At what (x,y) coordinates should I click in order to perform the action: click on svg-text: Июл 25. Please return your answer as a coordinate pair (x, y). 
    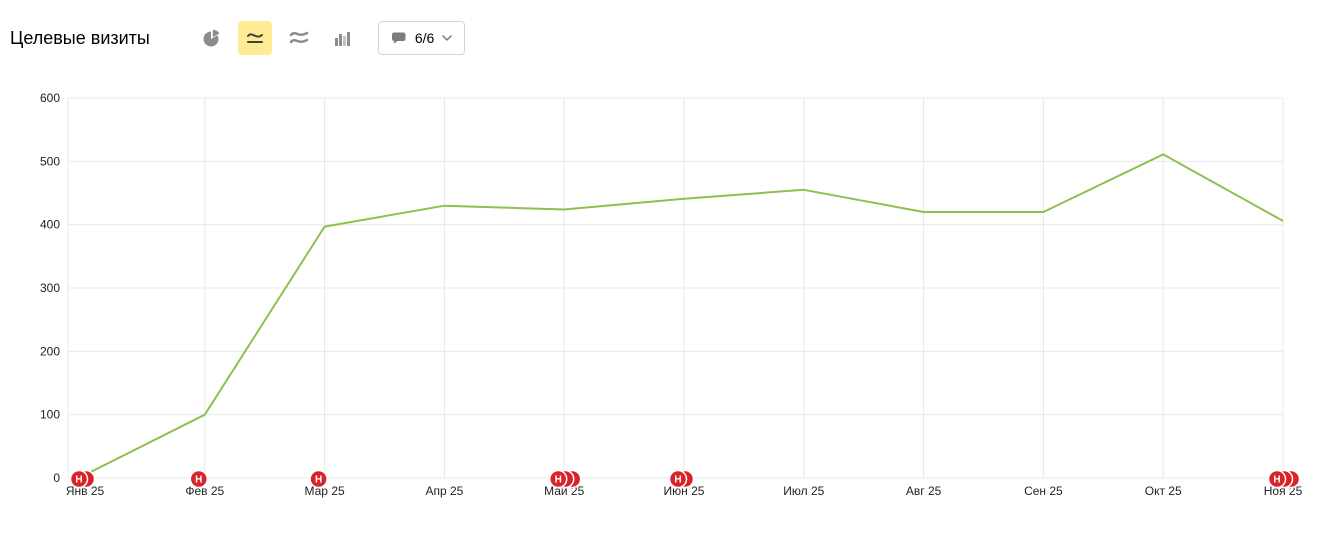
    Looking at the image, I should click on (803, 491).